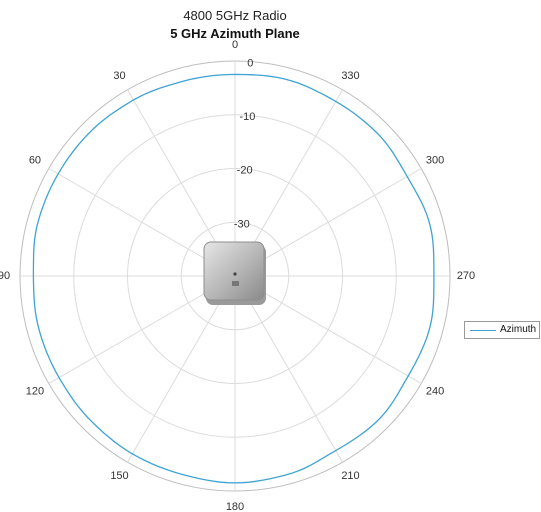  I want to click on theta-tick-label: 180, so click(235, 506).